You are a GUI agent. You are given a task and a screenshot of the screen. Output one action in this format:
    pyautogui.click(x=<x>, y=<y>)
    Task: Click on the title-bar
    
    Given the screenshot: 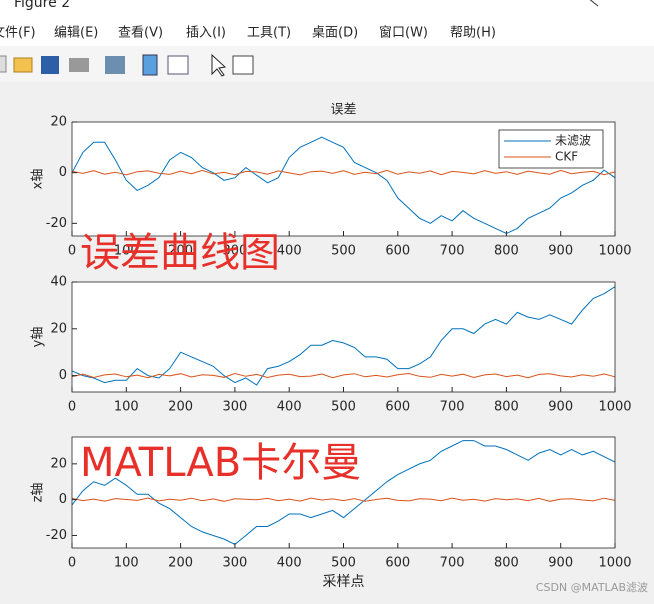 What is the action you would take?
    pyautogui.click(x=327, y=8)
    